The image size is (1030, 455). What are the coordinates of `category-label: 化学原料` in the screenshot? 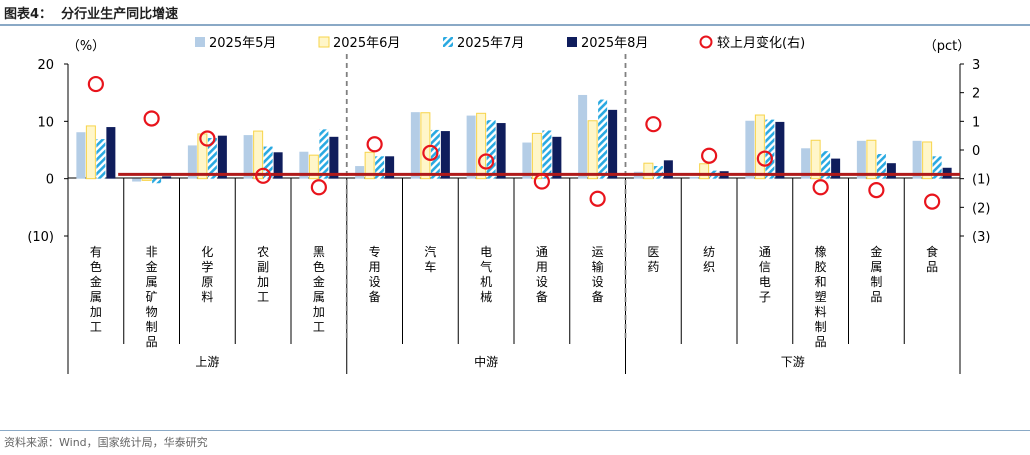 It's located at (207, 274).